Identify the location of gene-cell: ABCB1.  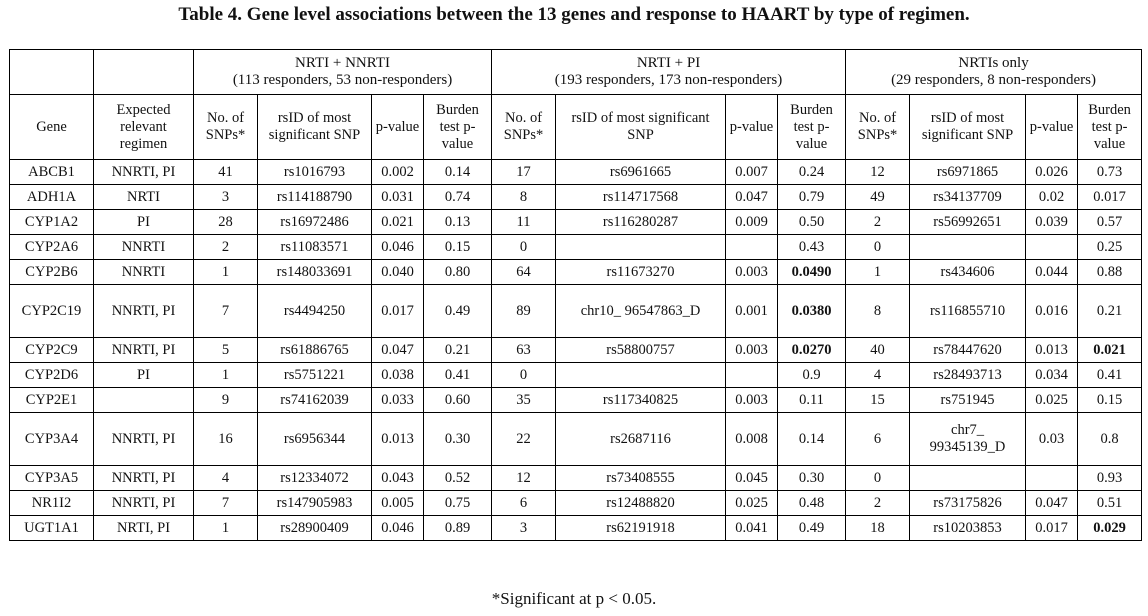
(51, 172).